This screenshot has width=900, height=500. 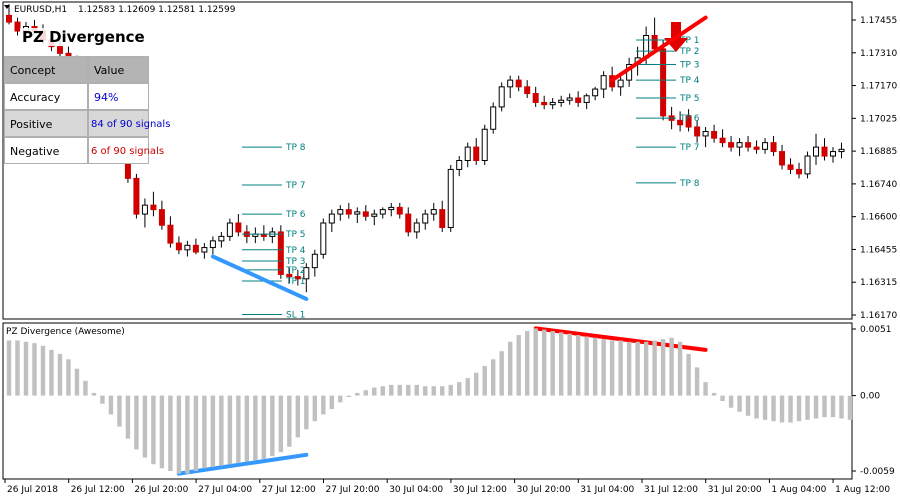 What do you see at coordinates (98, 490) in the screenshot?
I see `time-axis-label: 26 Jul 12:00` at bounding box center [98, 490].